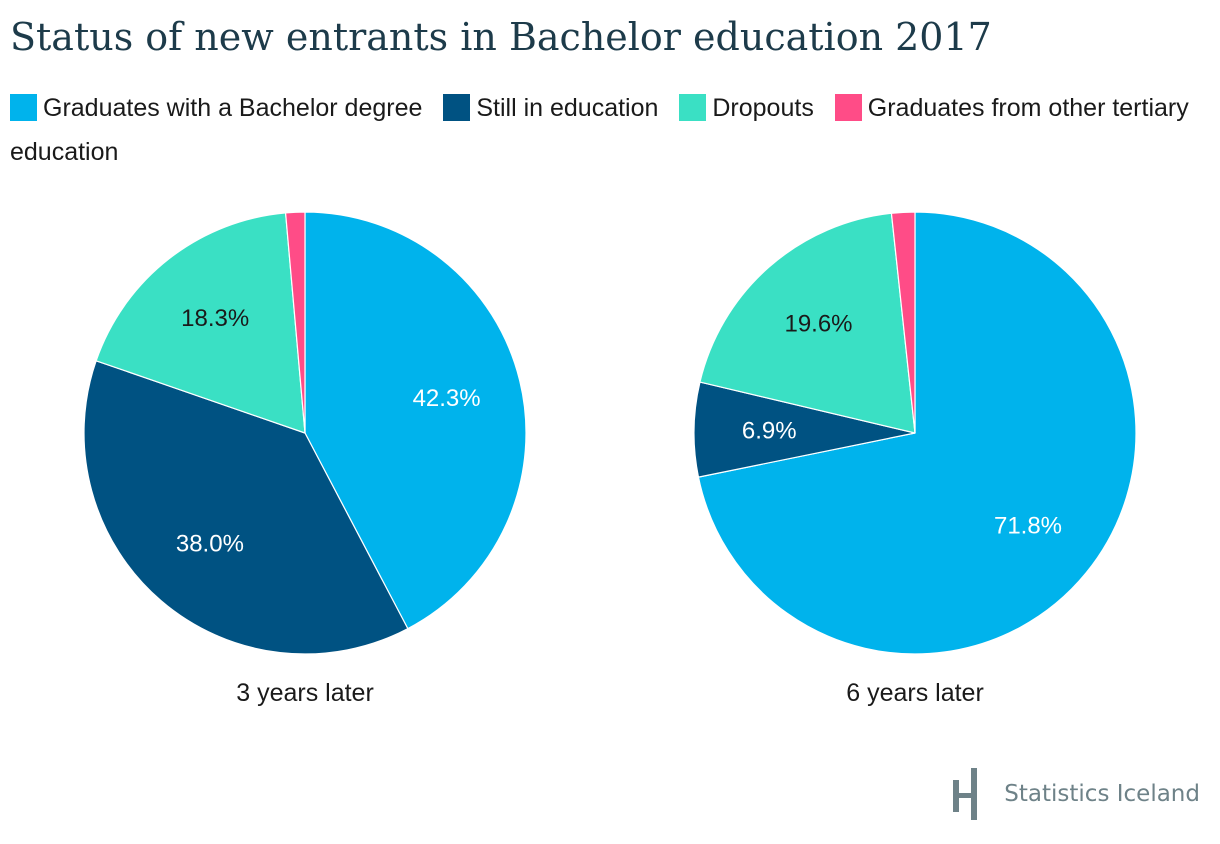 Image resolution: width=1220 pixels, height=844 pixels. What do you see at coordinates (233, 108) in the screenshot?
I see `legend-label: Graduates with a Bachelor degree` at bounding box center [233, 108].